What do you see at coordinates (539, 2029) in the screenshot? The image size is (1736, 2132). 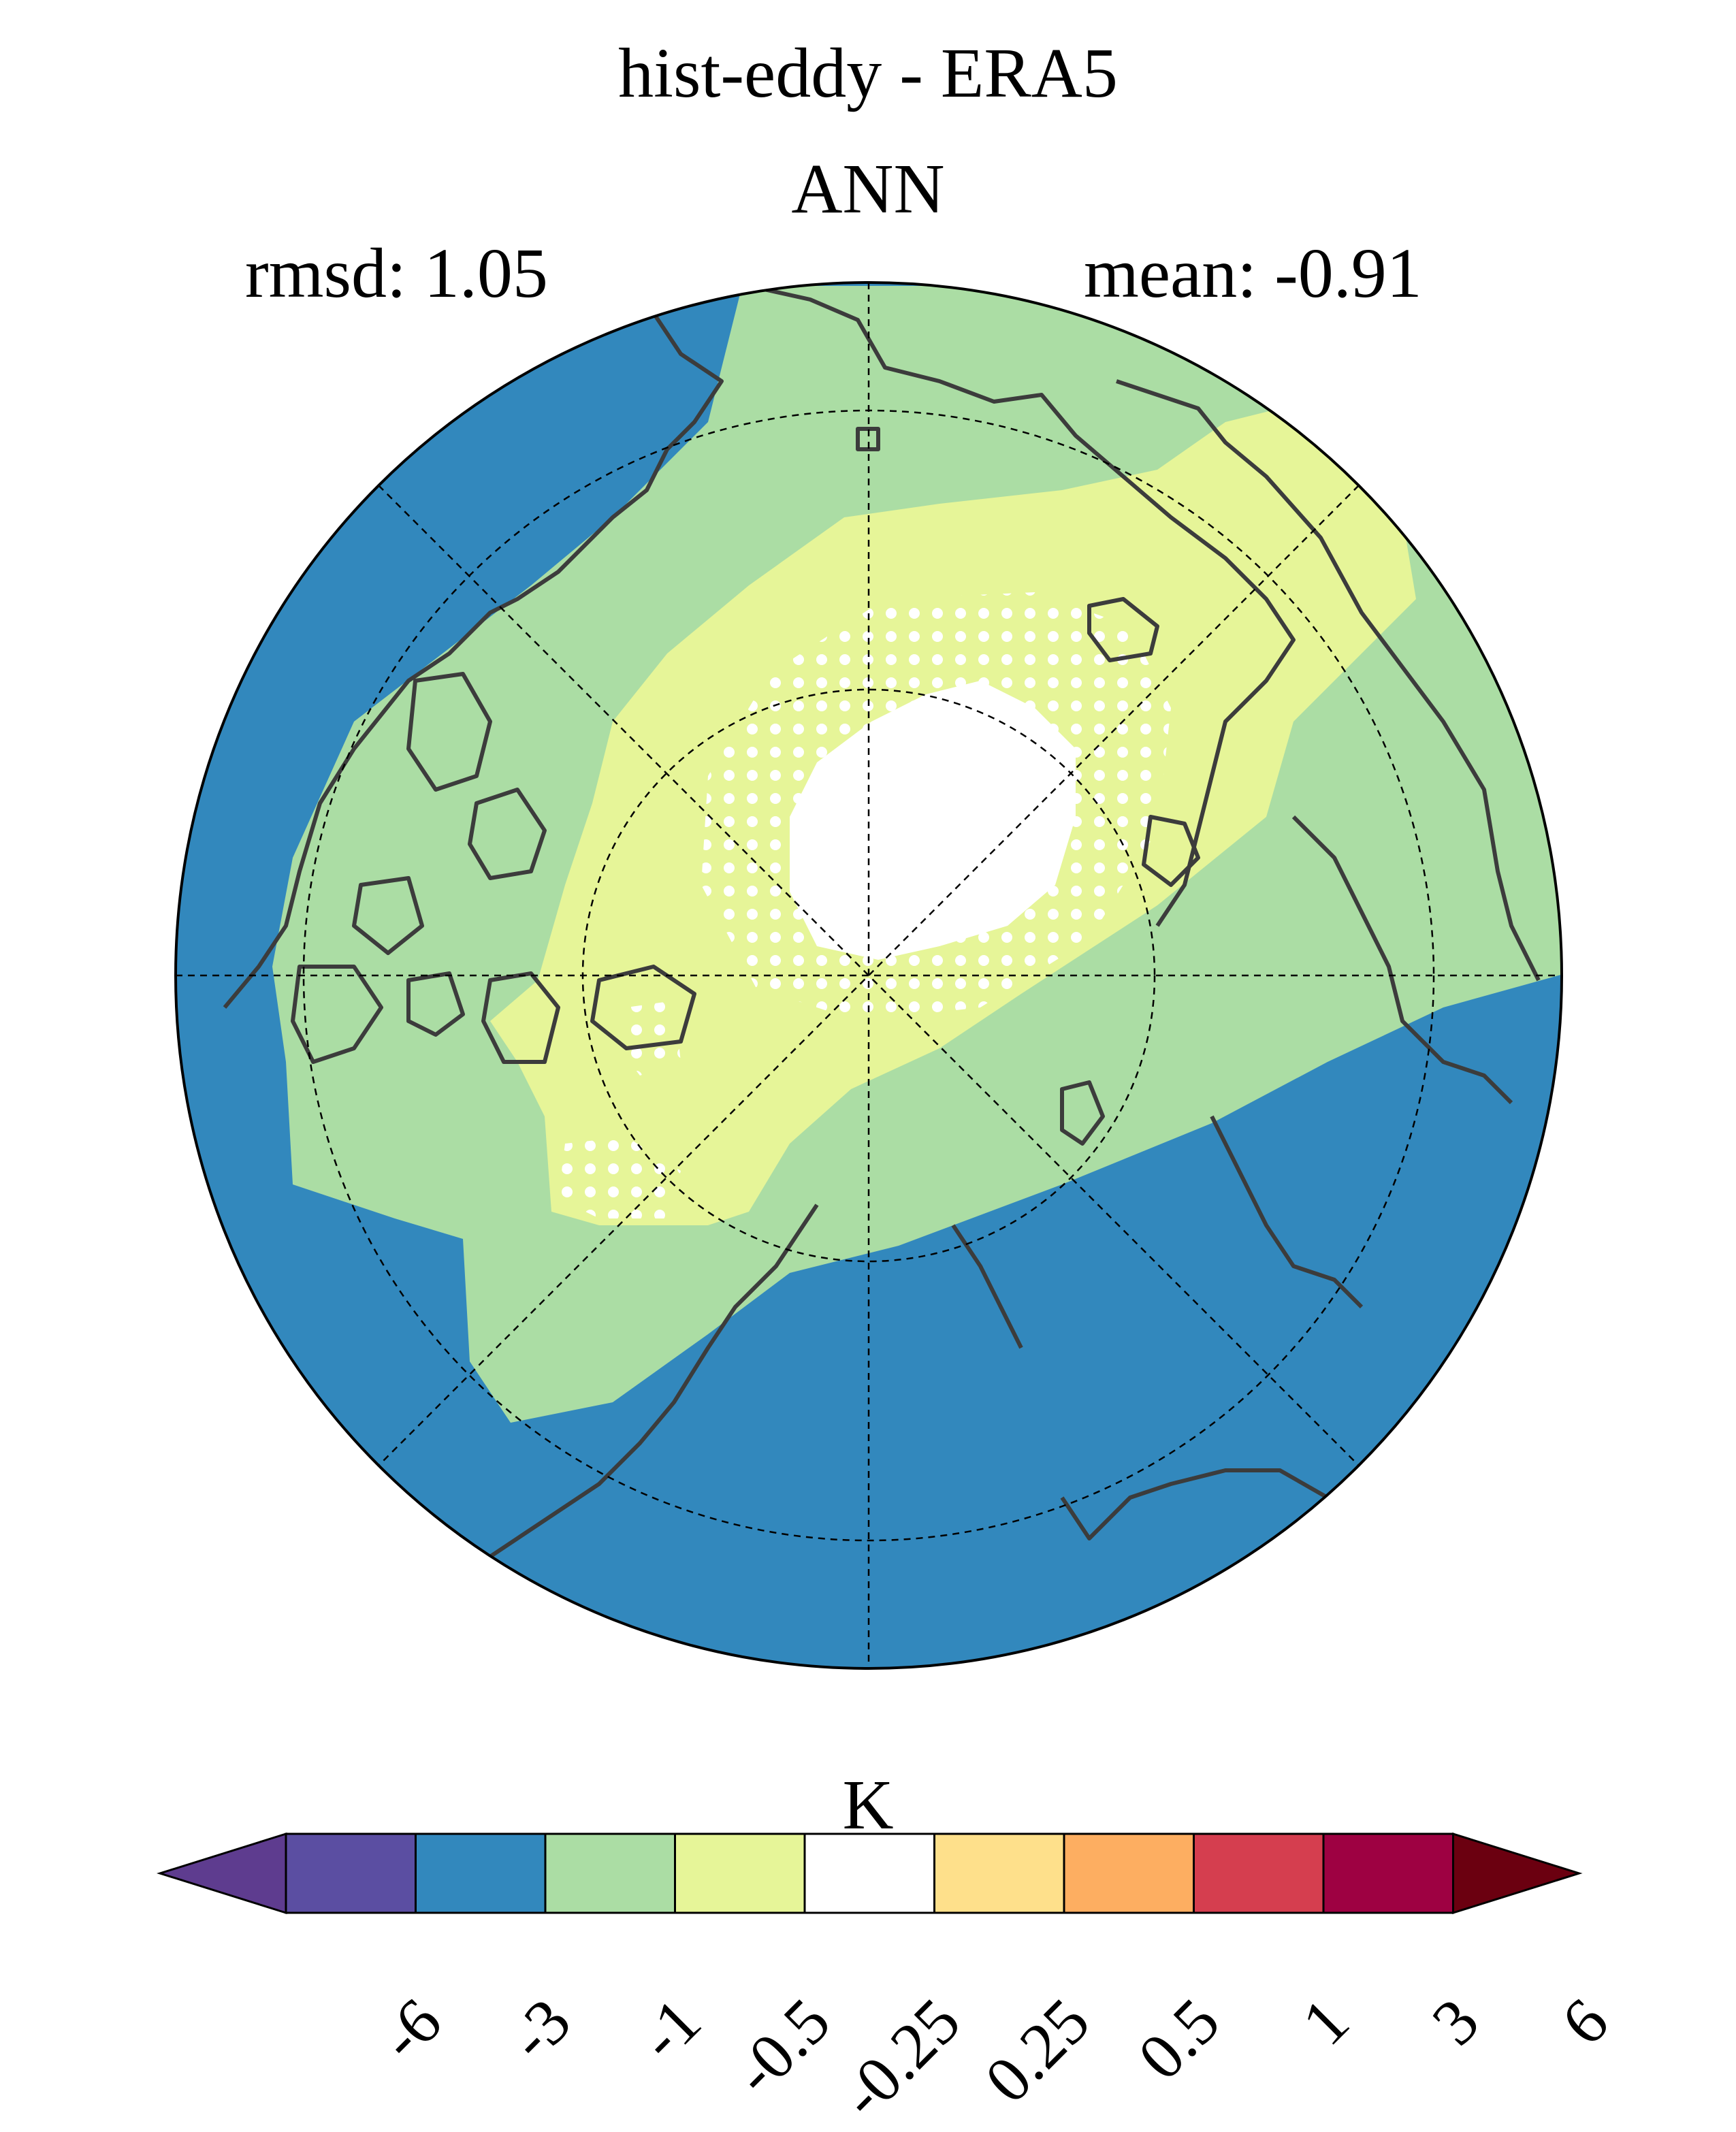 I see `colorbar-tick-label: -3` at bounding box center [539, 2029].